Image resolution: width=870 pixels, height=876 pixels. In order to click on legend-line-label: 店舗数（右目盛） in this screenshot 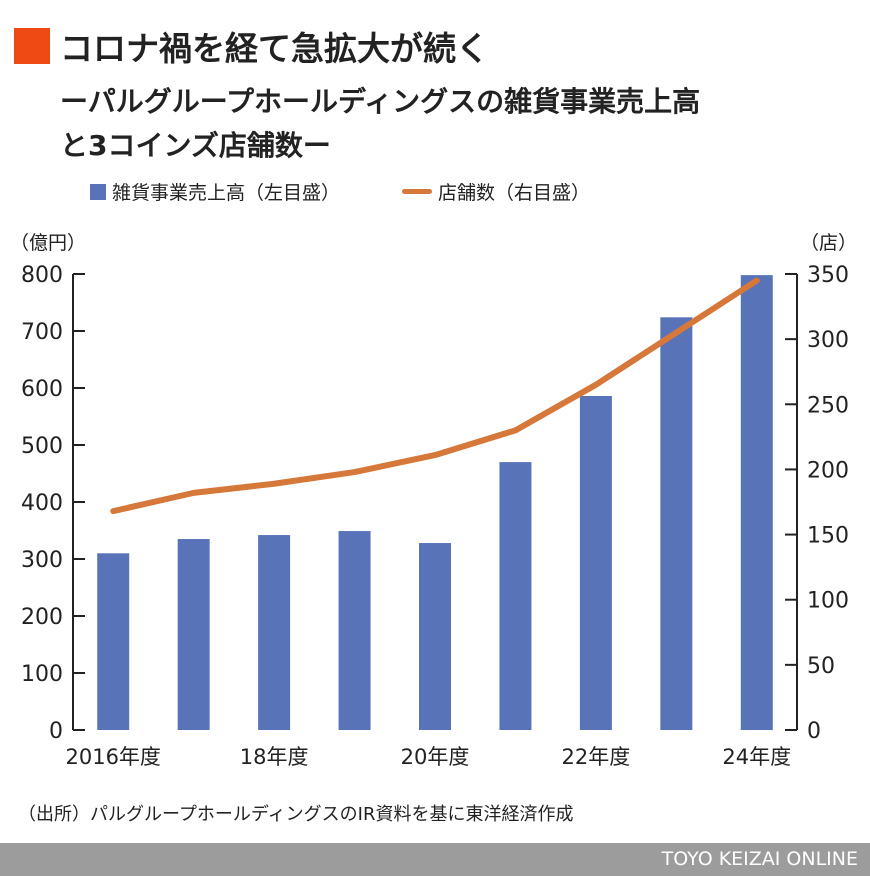, I will do `click(514, 193)`.